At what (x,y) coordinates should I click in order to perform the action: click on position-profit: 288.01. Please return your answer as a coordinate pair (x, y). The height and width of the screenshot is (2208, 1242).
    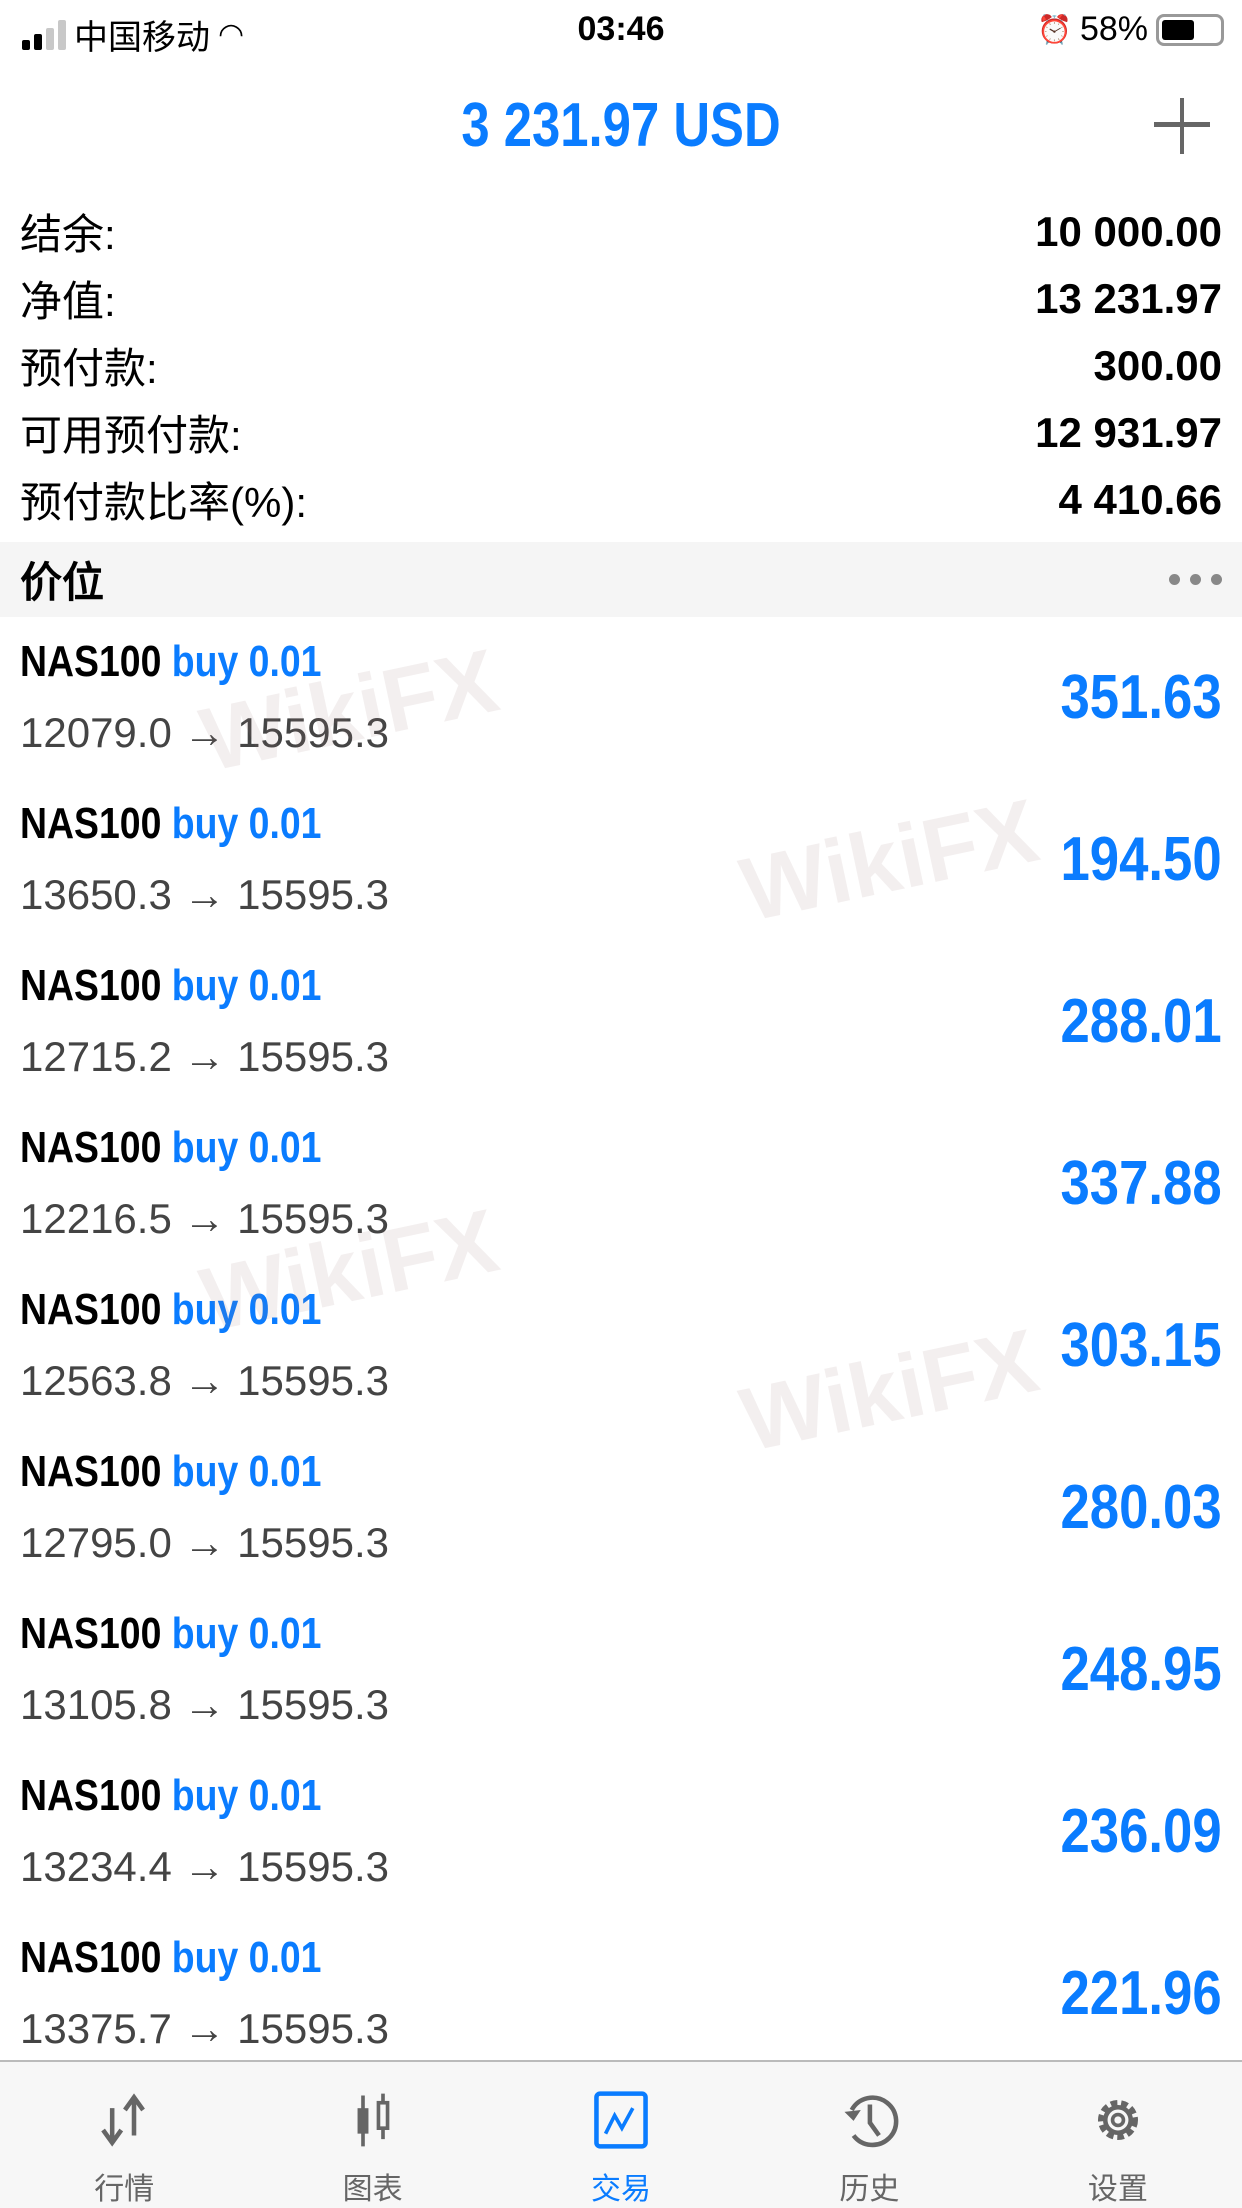
    Looking at the image, I should click on (1141, 1021).